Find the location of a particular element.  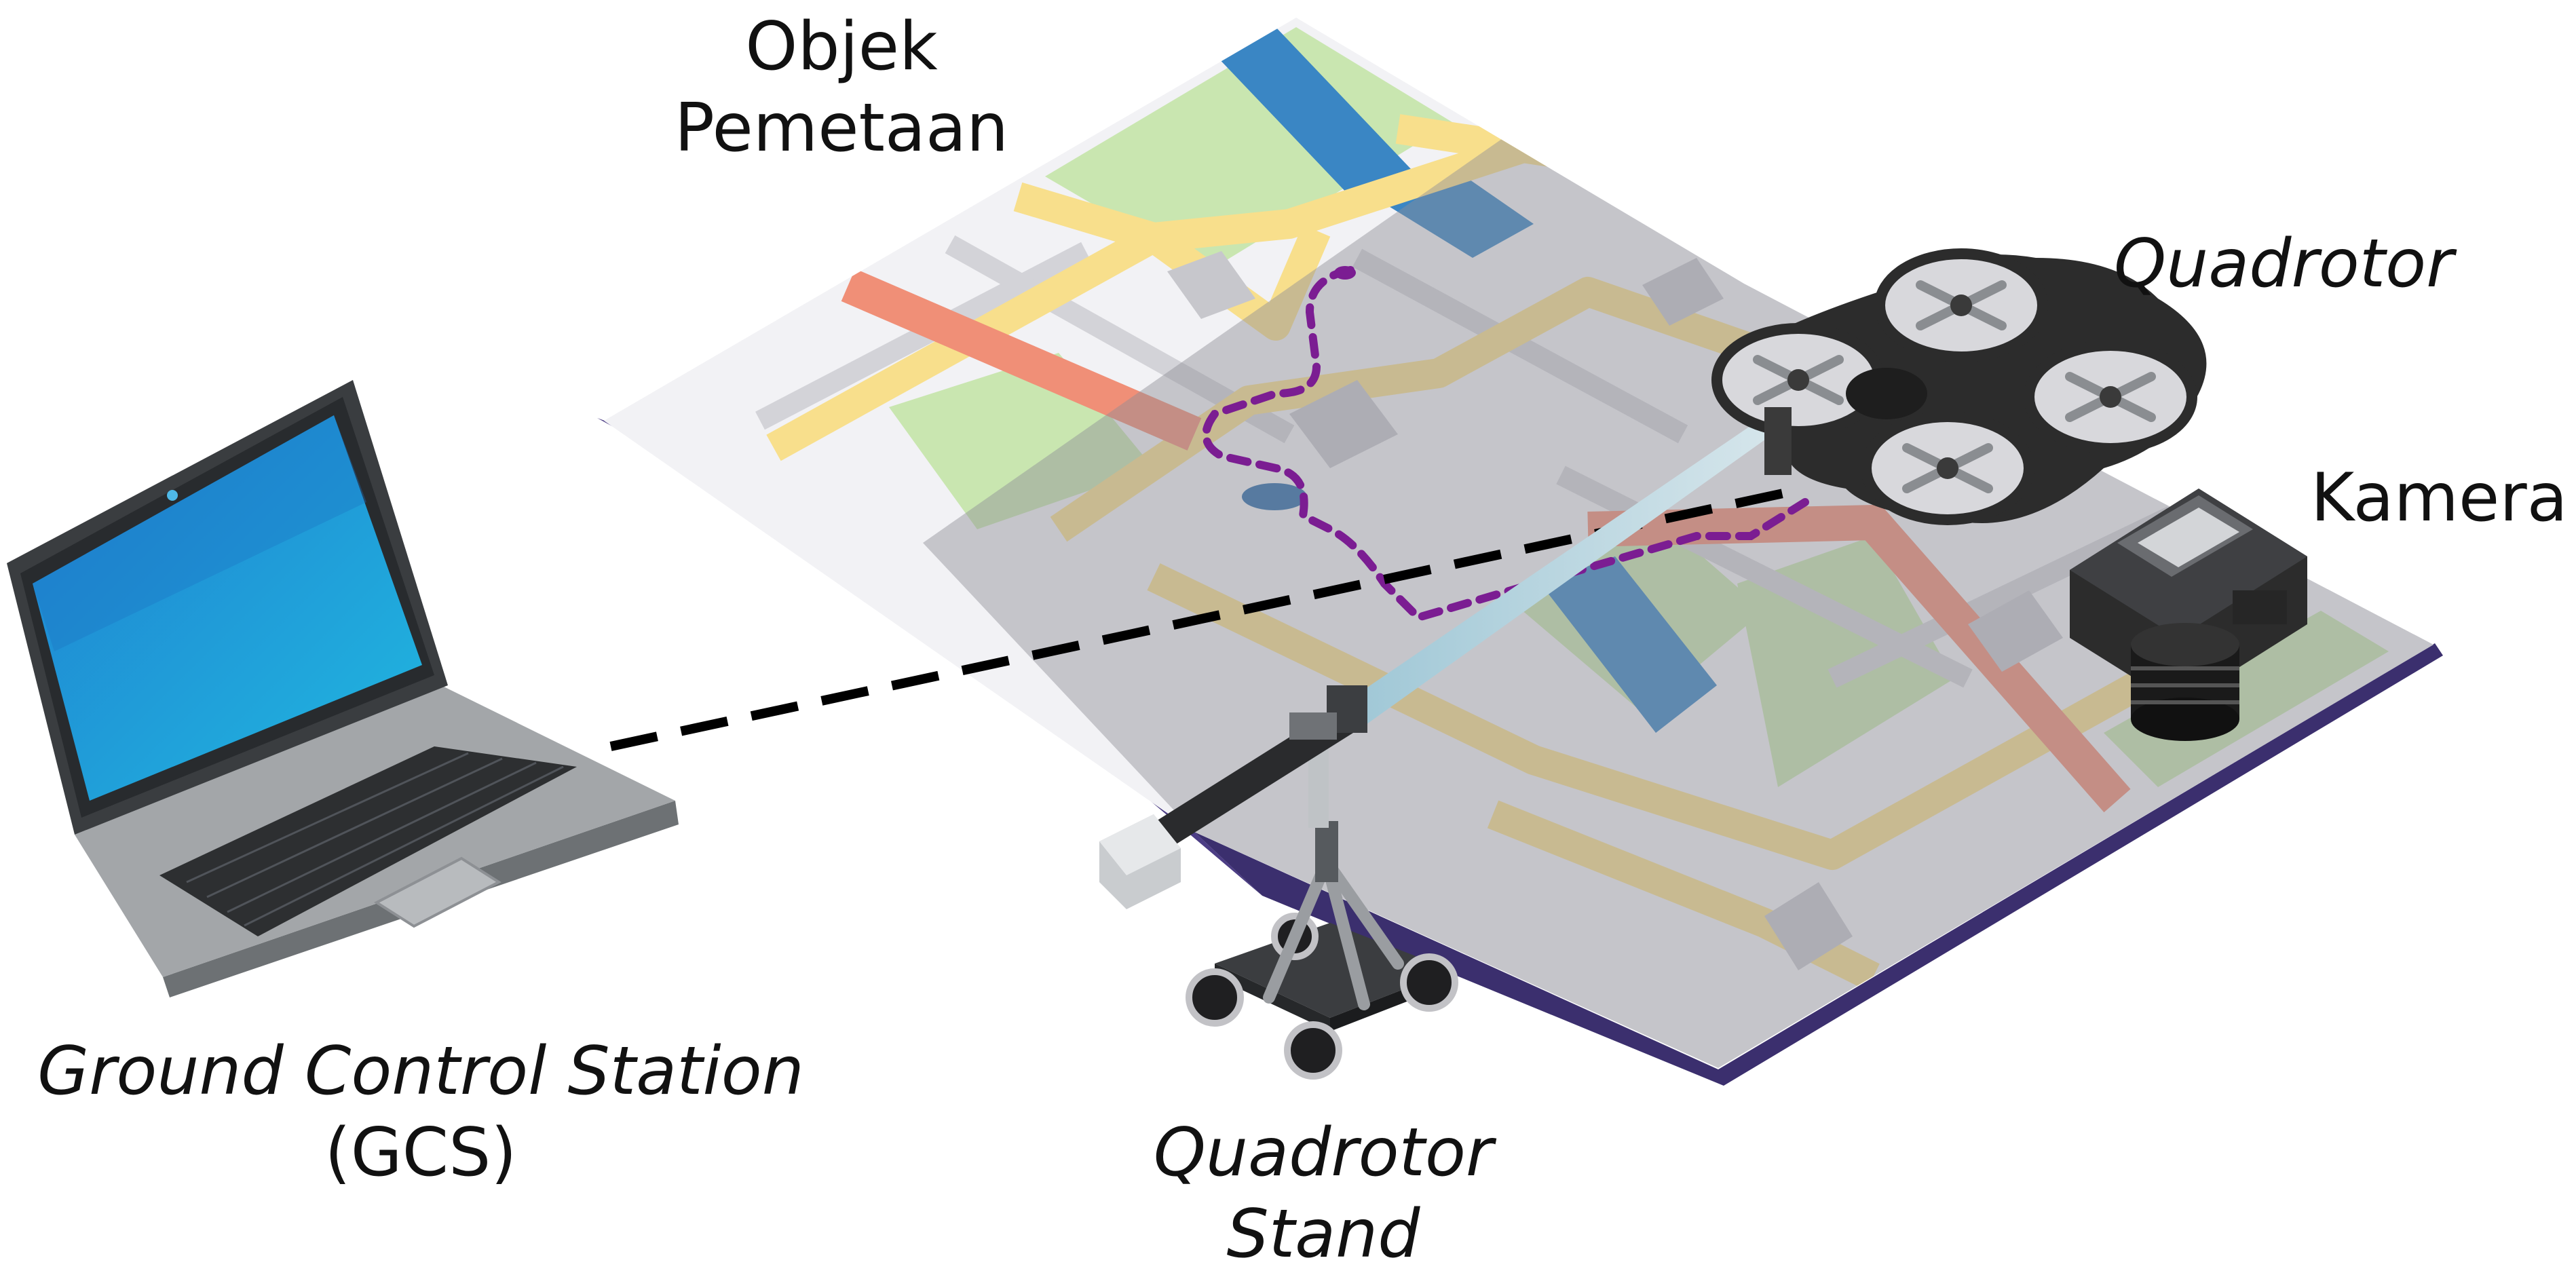

quadrotor-drone-icon is located at coordinates (1959, 386).